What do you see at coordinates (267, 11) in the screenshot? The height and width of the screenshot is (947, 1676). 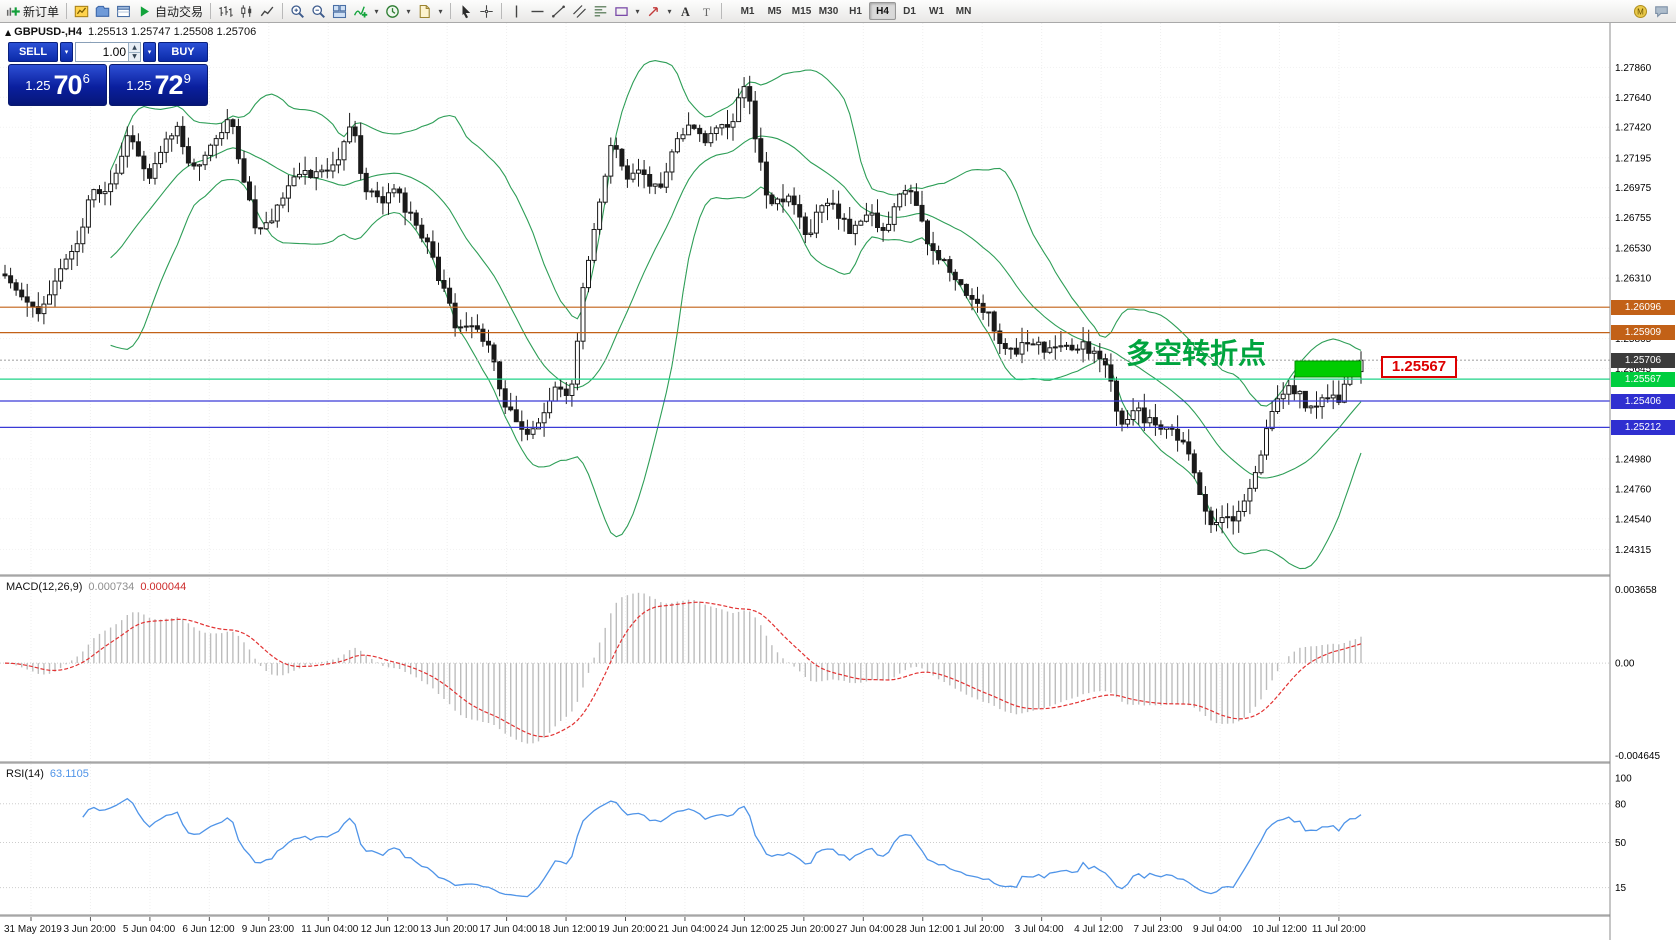 I see `line-chart-button` at bounding box center [267, 11].